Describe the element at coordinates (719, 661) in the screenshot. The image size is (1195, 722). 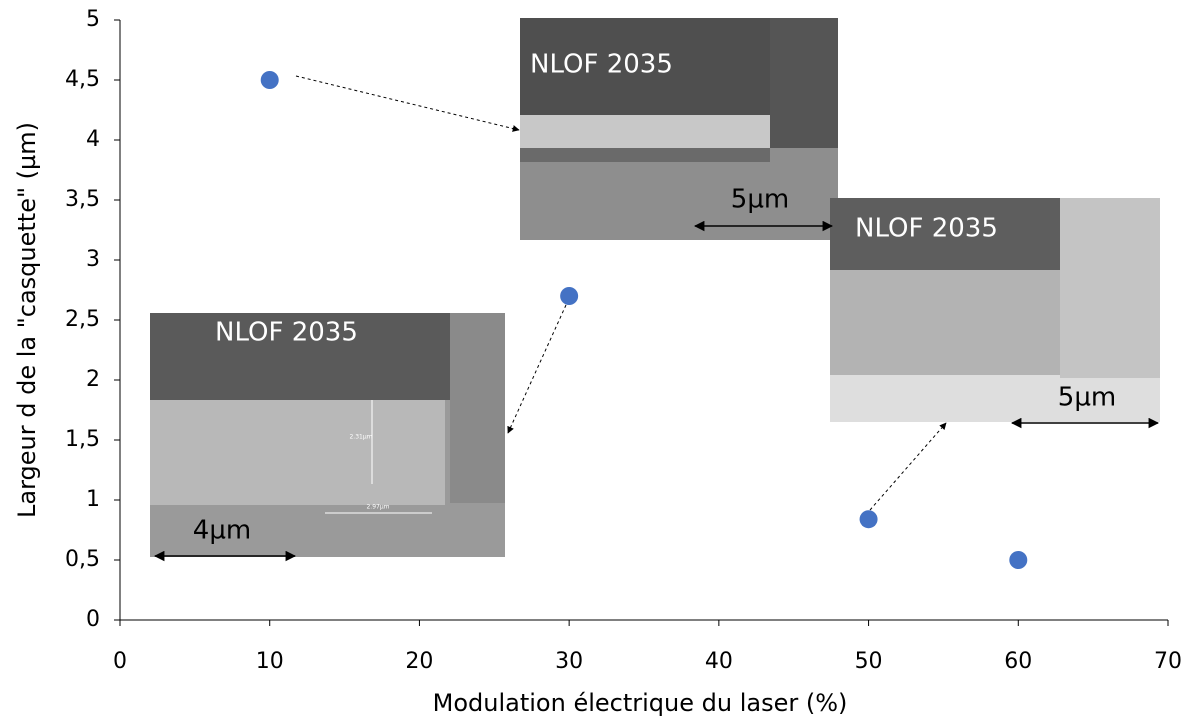
I see `x-tick-label: 40` at that location.